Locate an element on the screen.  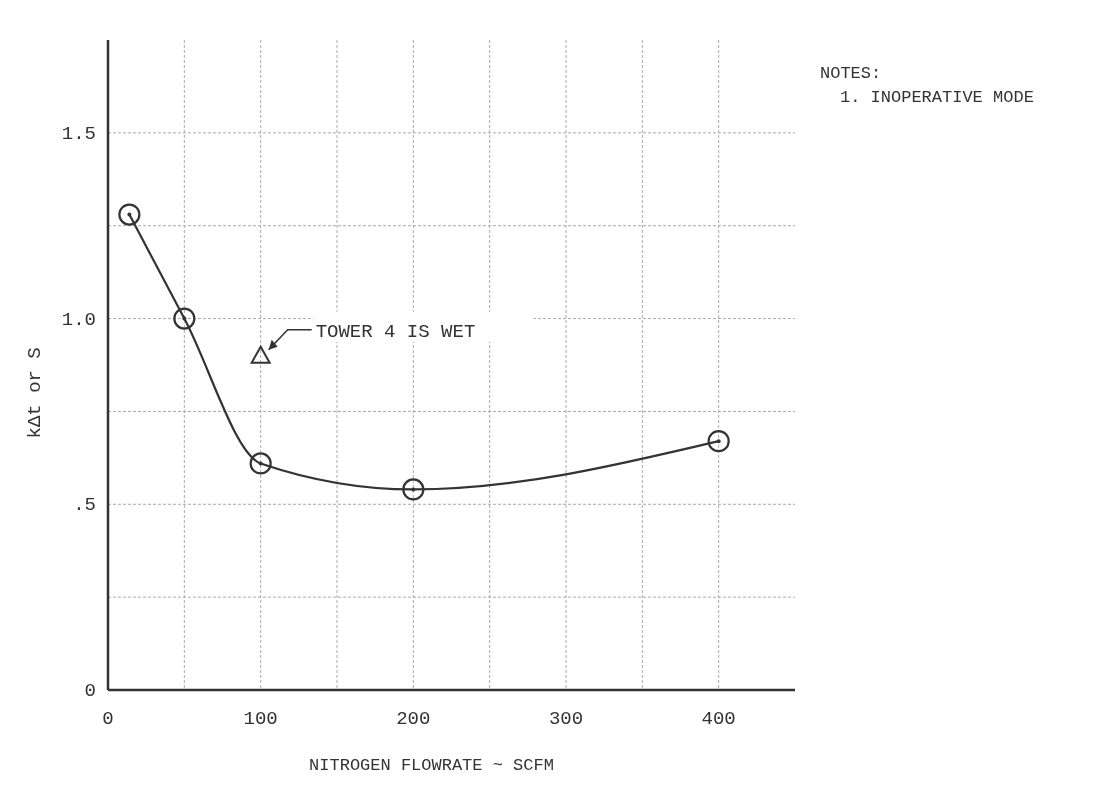
text: NOTES: is located at coordinates (851, 73).